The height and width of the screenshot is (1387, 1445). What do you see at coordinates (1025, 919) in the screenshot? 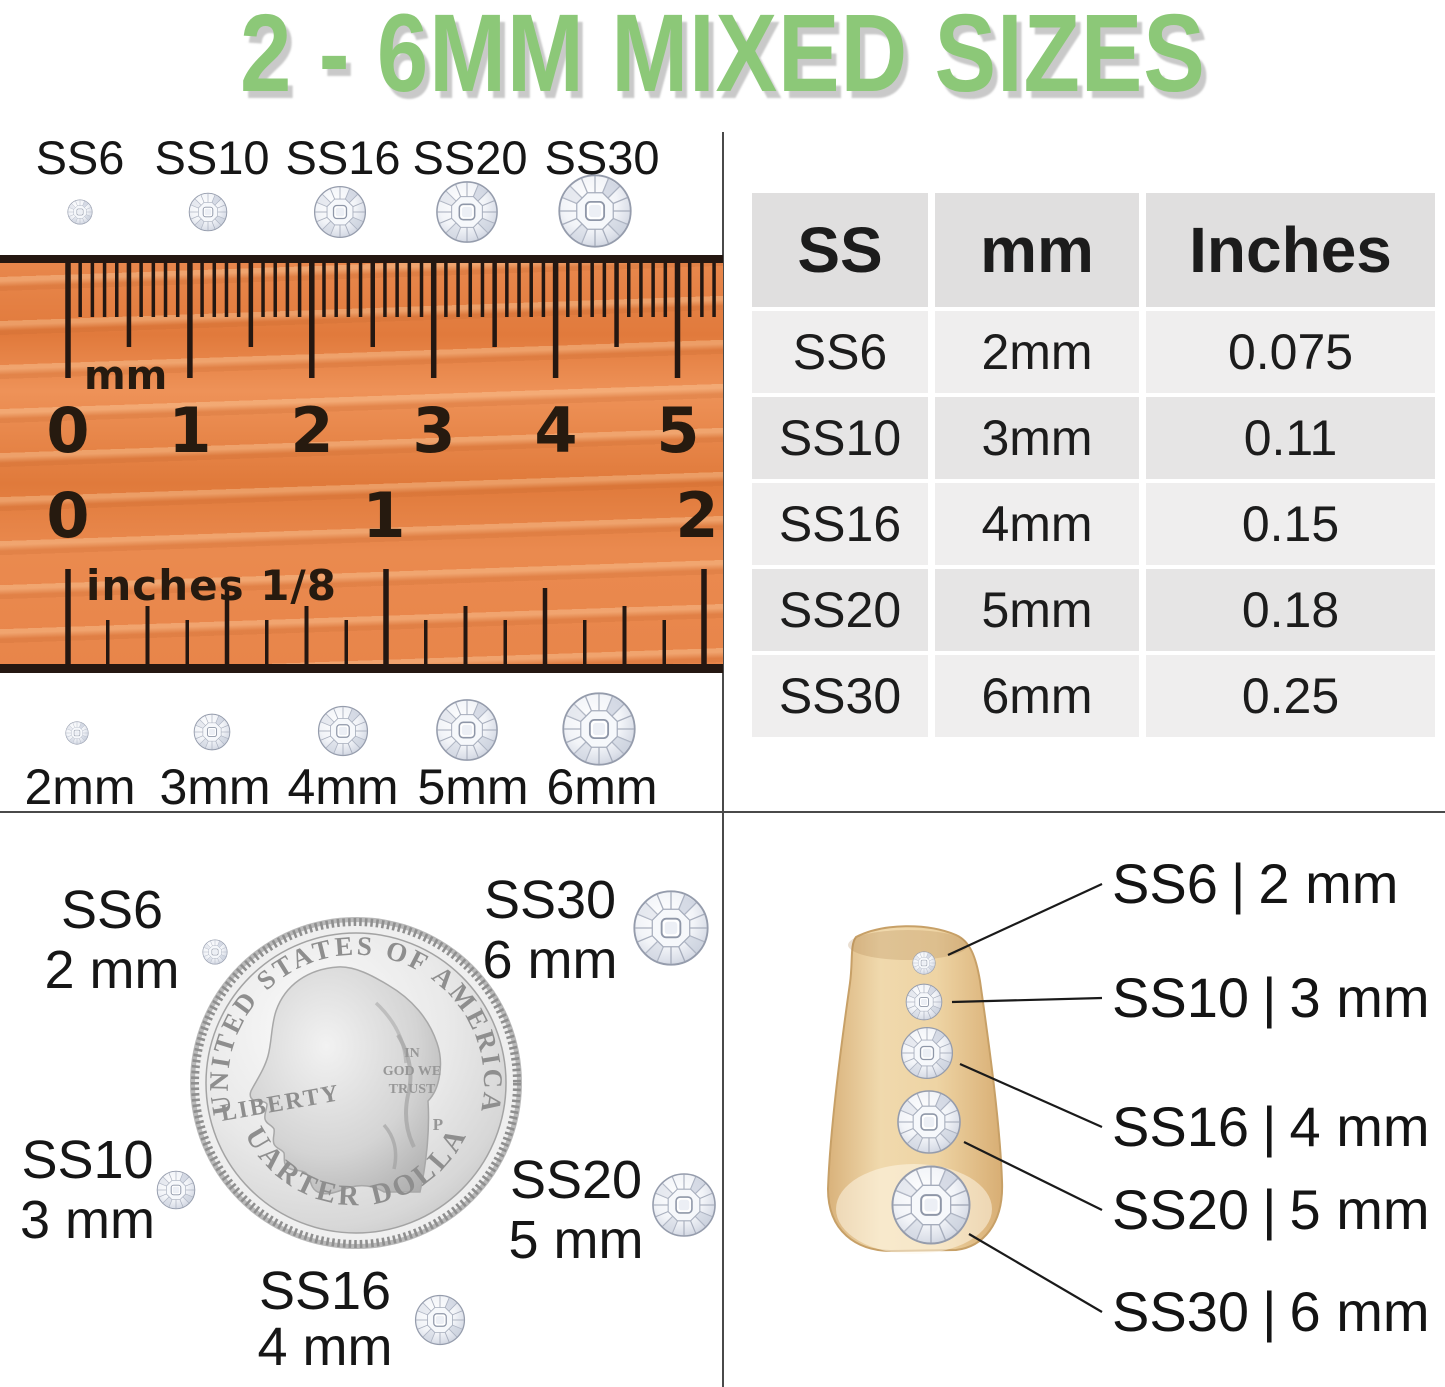
I see `leader-line-ss6` at bounding box center [1025, 919].